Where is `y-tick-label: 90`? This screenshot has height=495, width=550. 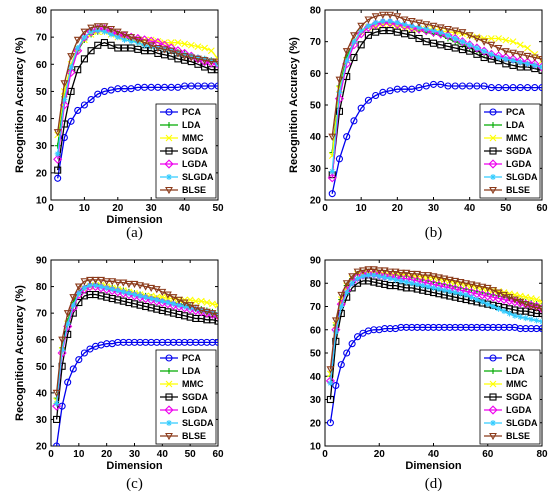 y-tick-label: 90 is located at coordinates (316, 261).